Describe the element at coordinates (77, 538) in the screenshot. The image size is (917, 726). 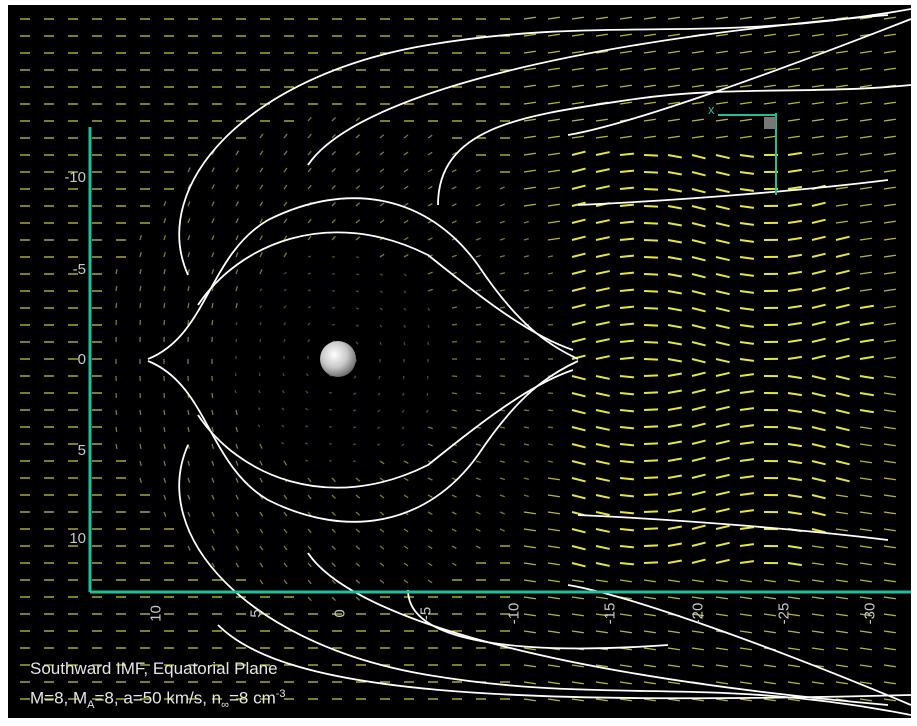
I see `y-tick-label: 10` at that location.